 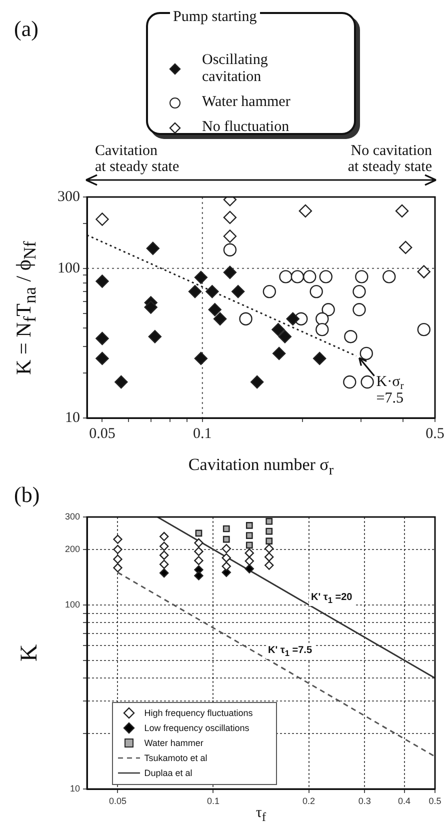 What do you see at coordinates (72, 549) in the screenshot?
I see `y-tick-label: 200` at bounding box center [72, 549].